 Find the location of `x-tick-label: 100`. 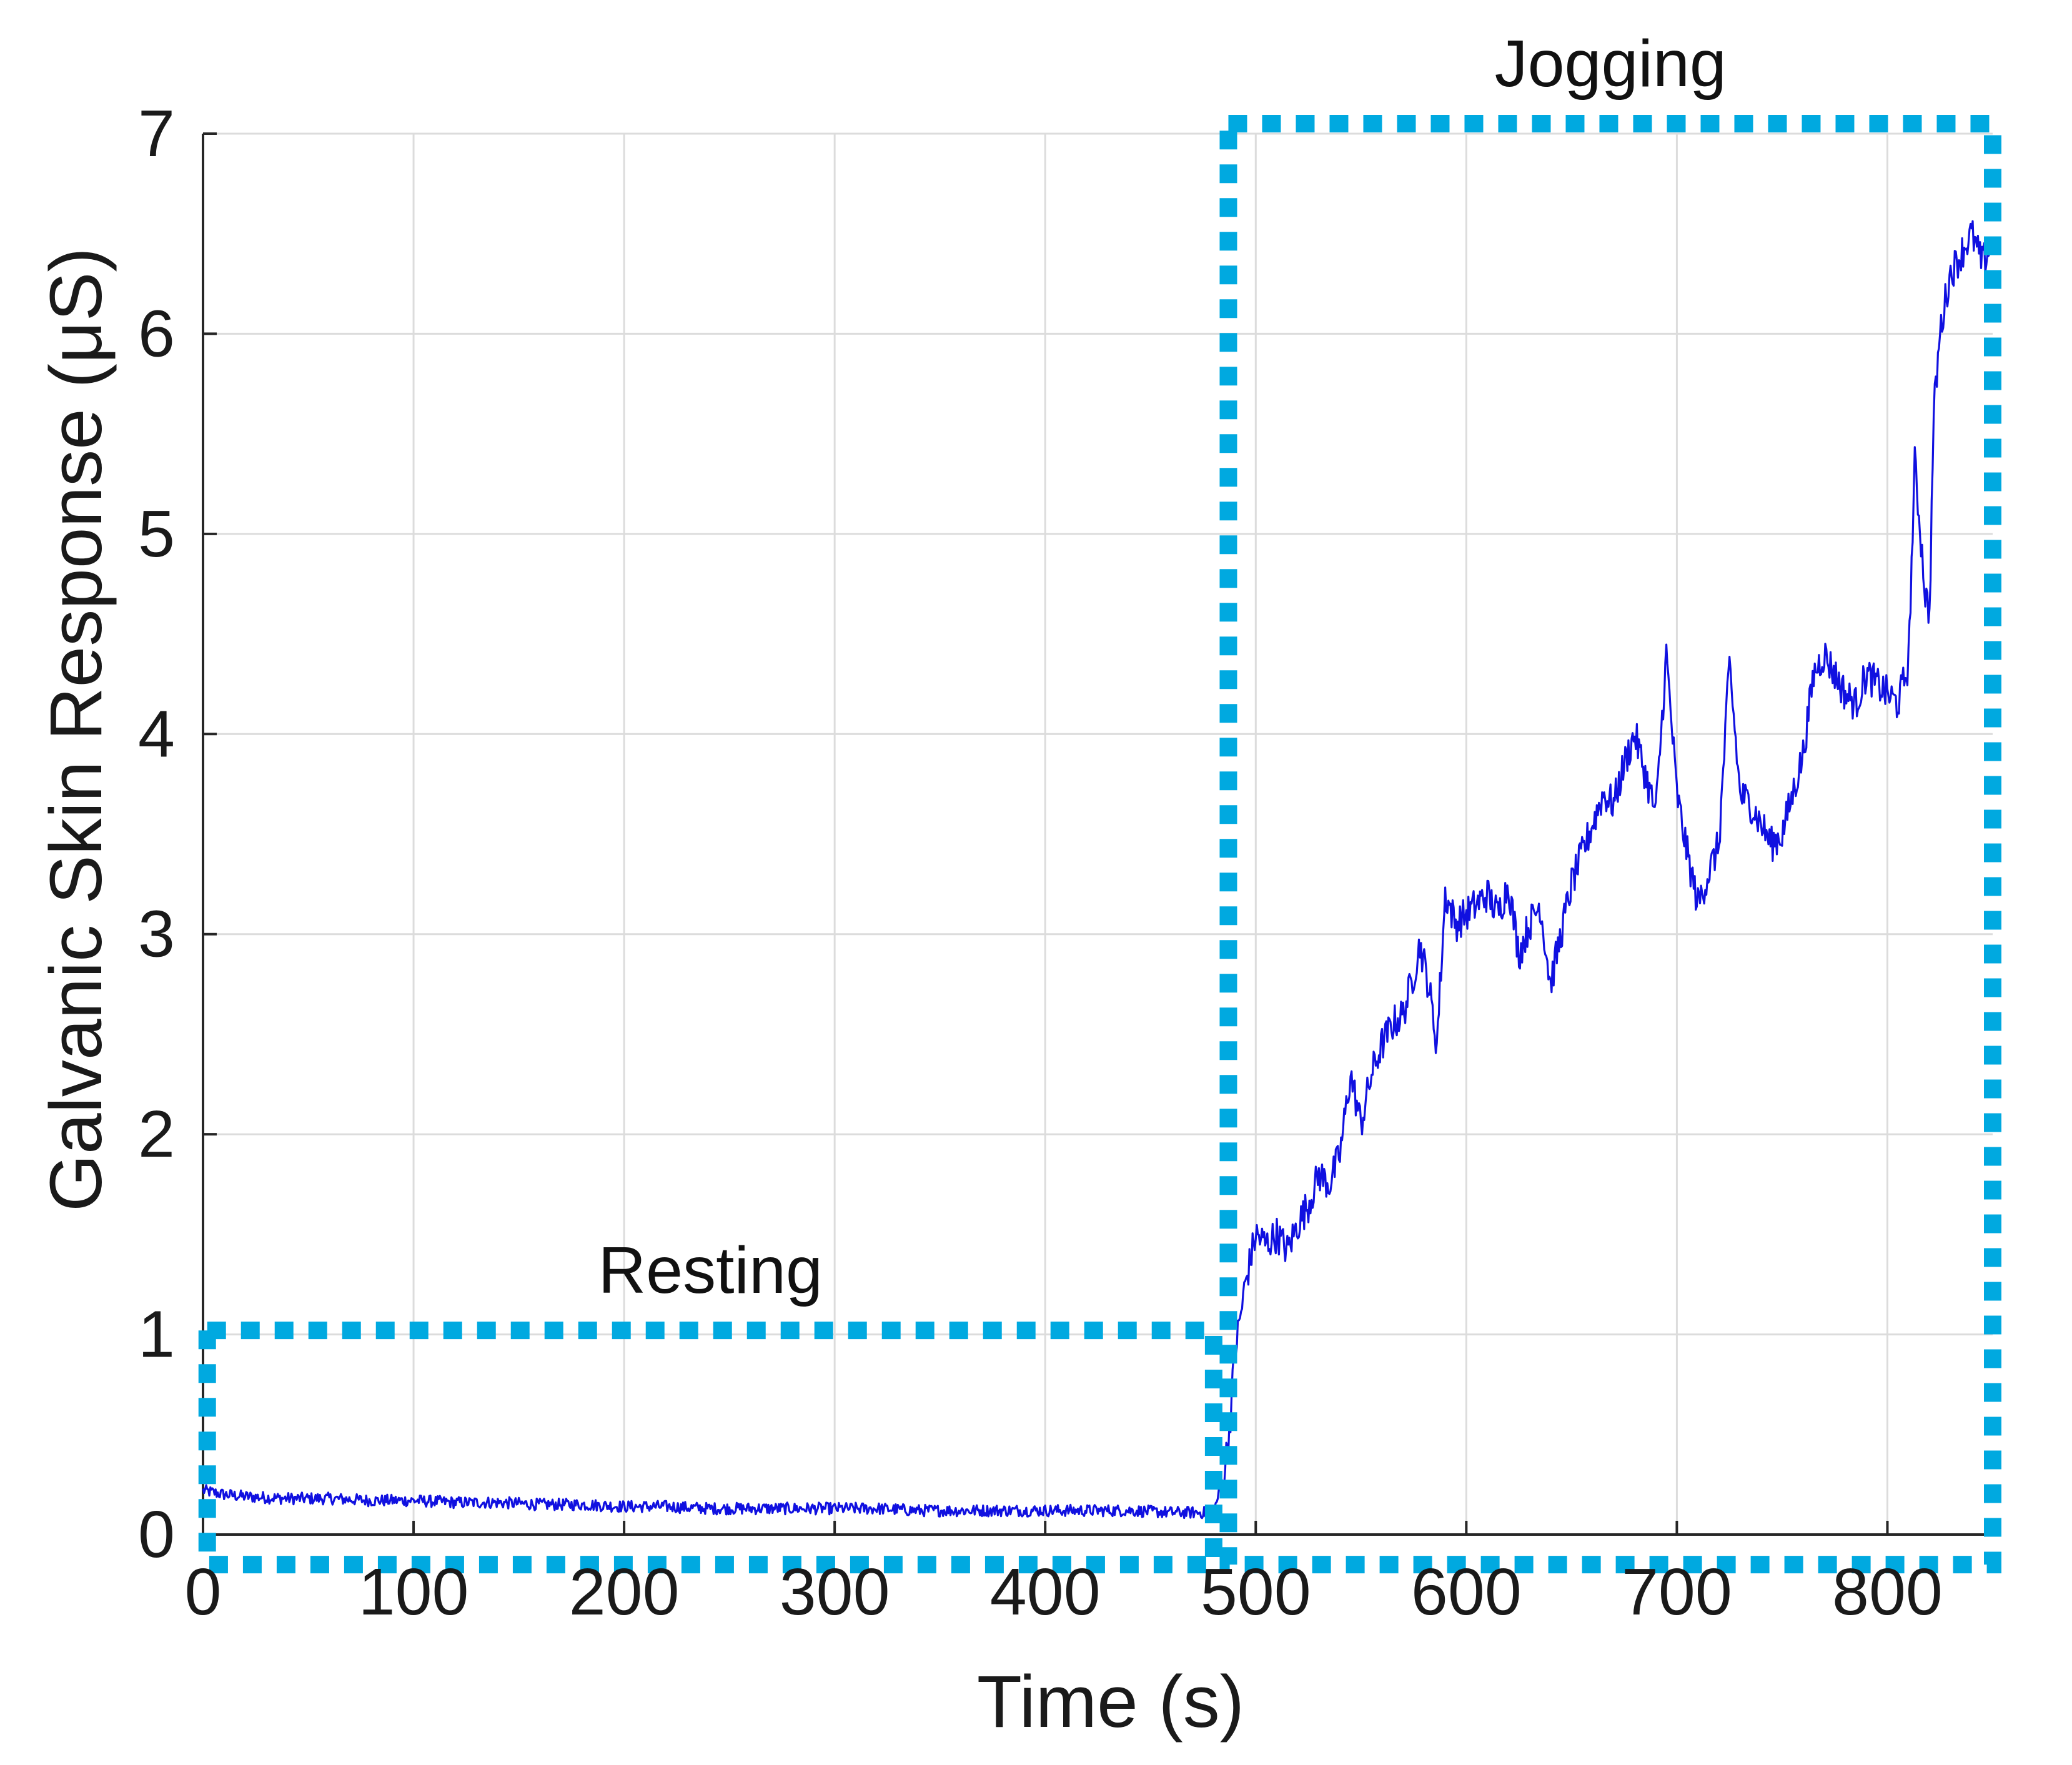

x-tick-label: 100 is located at coordinates (414, 1592).